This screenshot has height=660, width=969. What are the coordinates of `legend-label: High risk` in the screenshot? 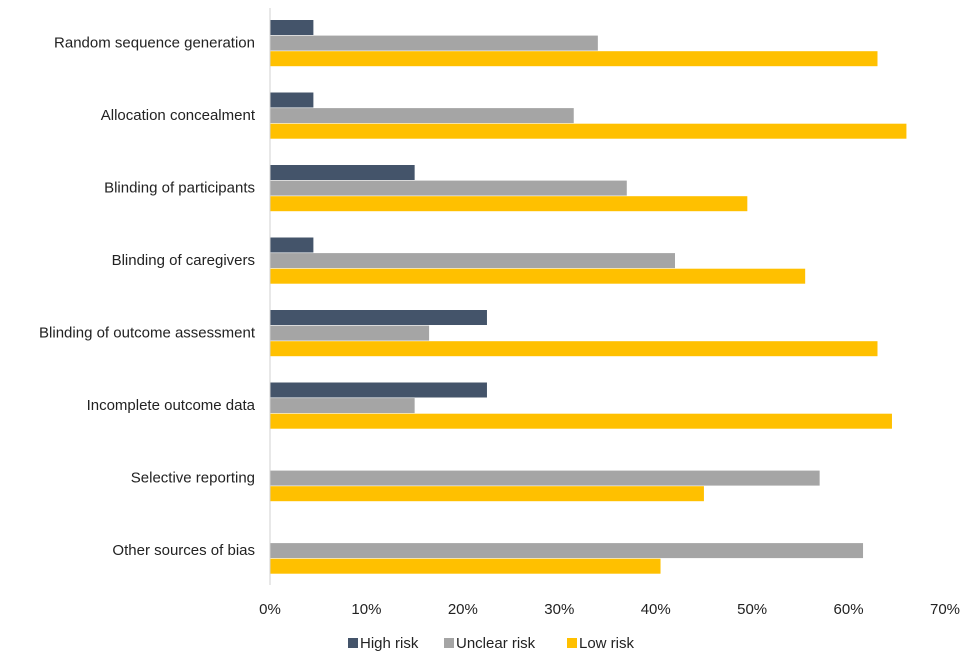 It's located at (389, 643).